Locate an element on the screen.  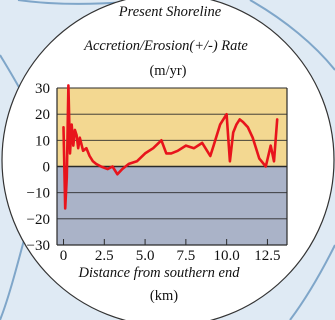
x-tick-label-3: 7.5 is located at coordinates (185, 256).